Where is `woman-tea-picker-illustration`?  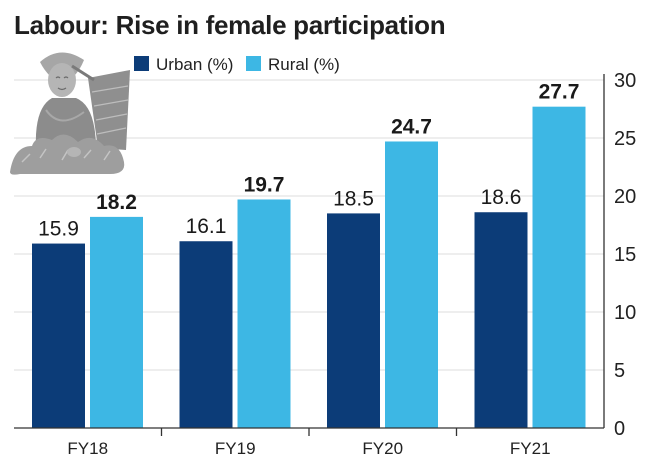
woman-tea-picker-illustration is located at coordinates (70, 113).